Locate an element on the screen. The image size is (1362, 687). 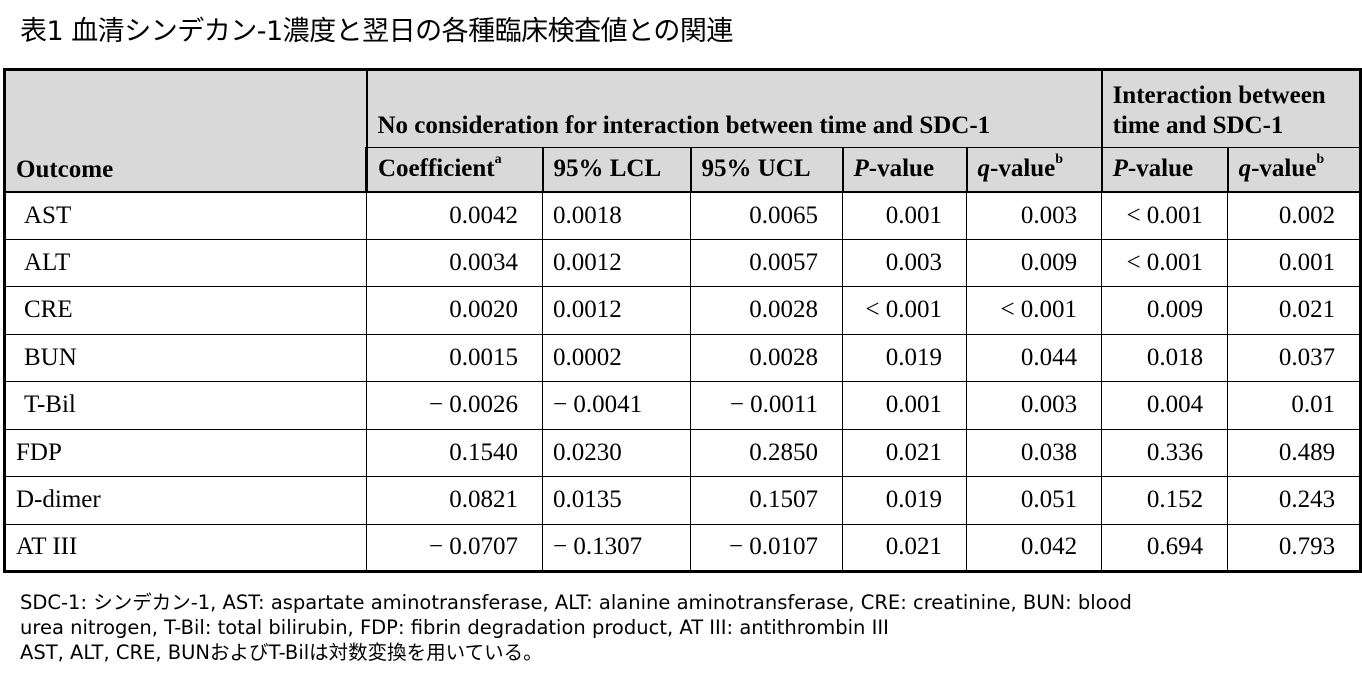
cell-interaction-p-value: 0.336 is located at coordinates (1165, 452).